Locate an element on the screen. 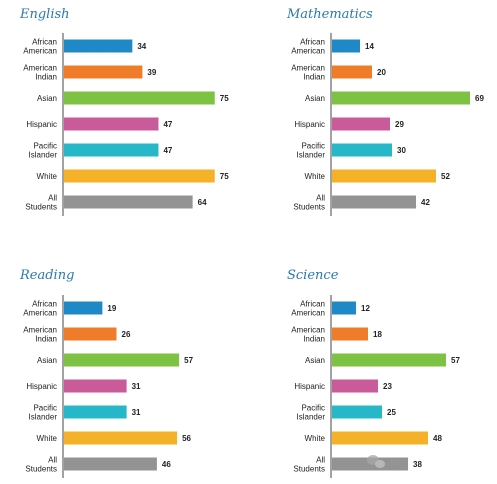 The height and width of the screenshot is (484, 497). reading-category-label-african-american: African American is located at coordinates (40, 309).